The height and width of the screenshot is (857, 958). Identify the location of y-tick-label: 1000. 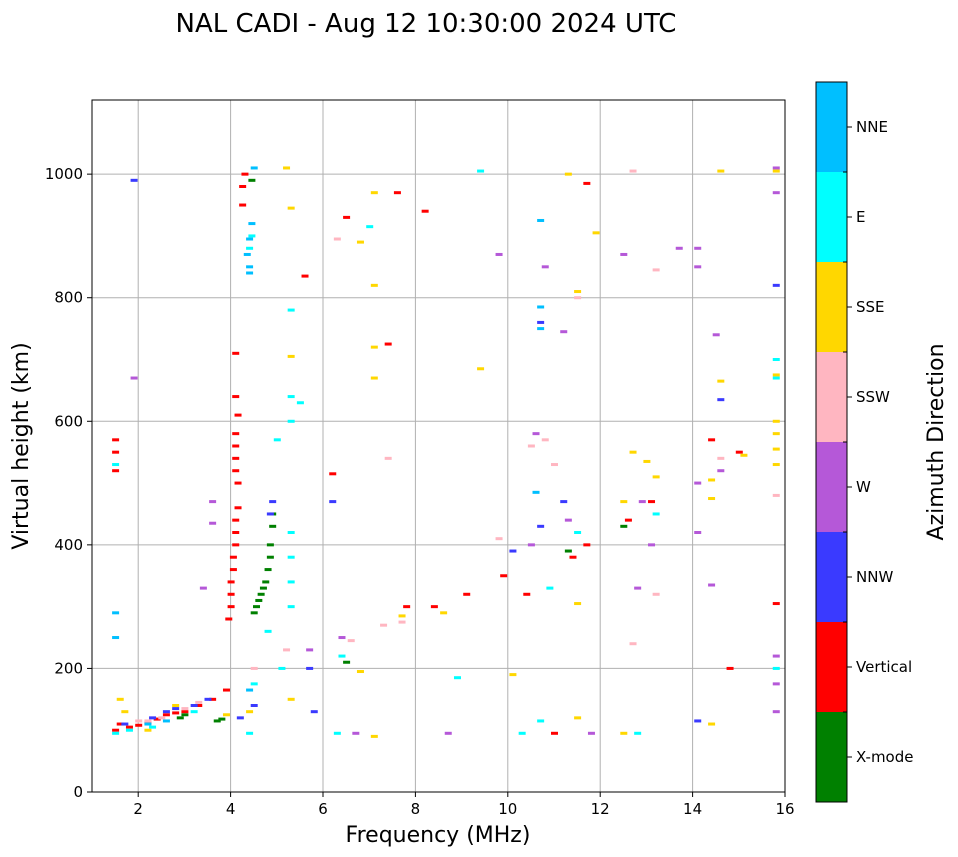
(64, 174).